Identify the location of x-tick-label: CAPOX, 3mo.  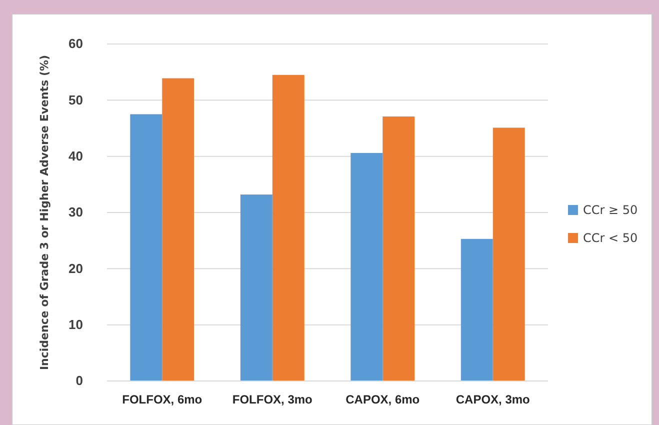
(493, 399).